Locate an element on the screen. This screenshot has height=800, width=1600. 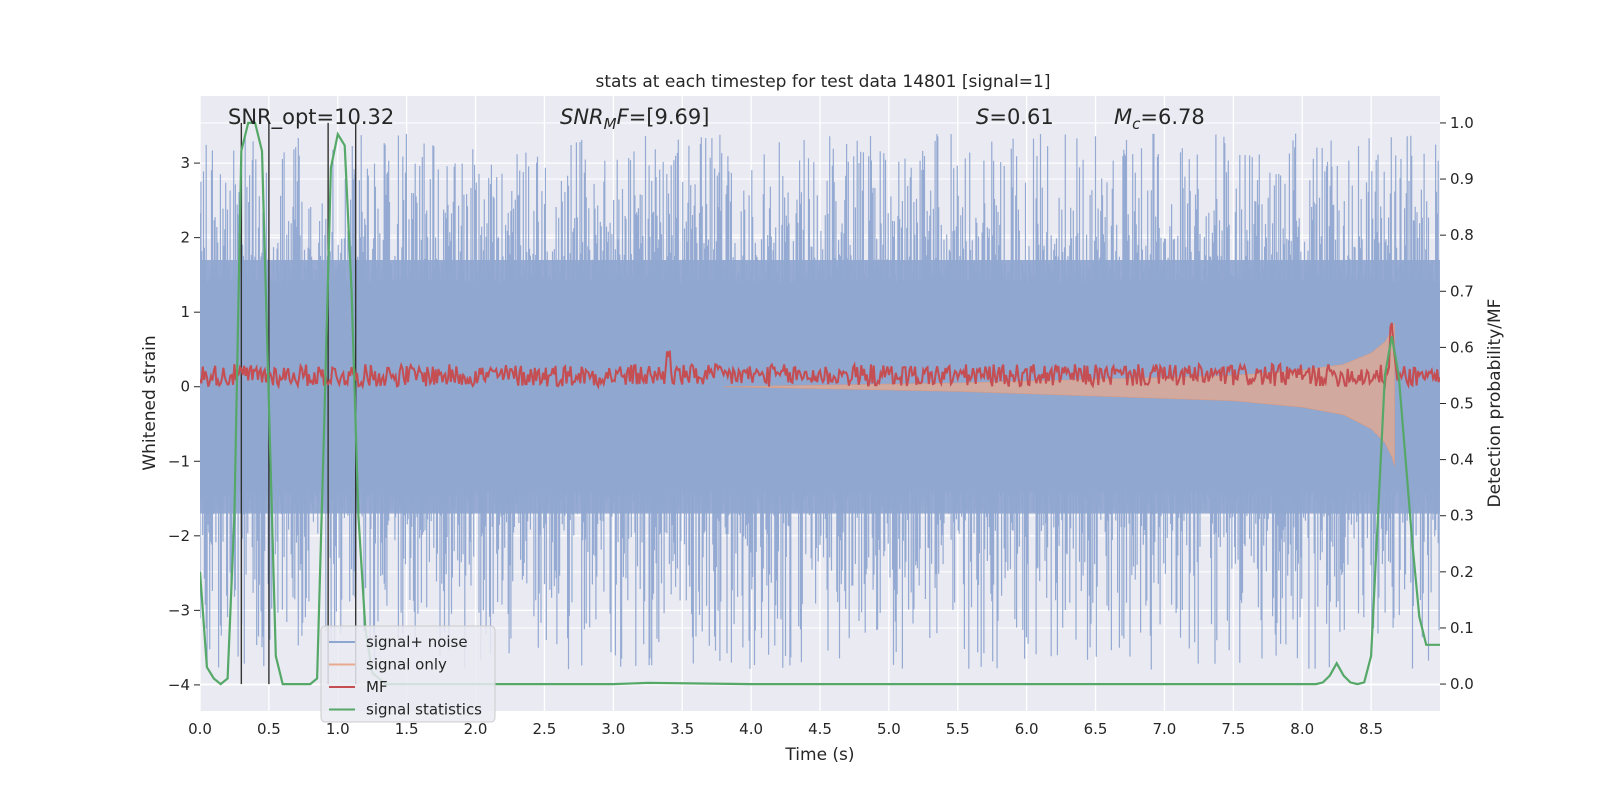
legend-label: MF is located at coordinates (377, 687).